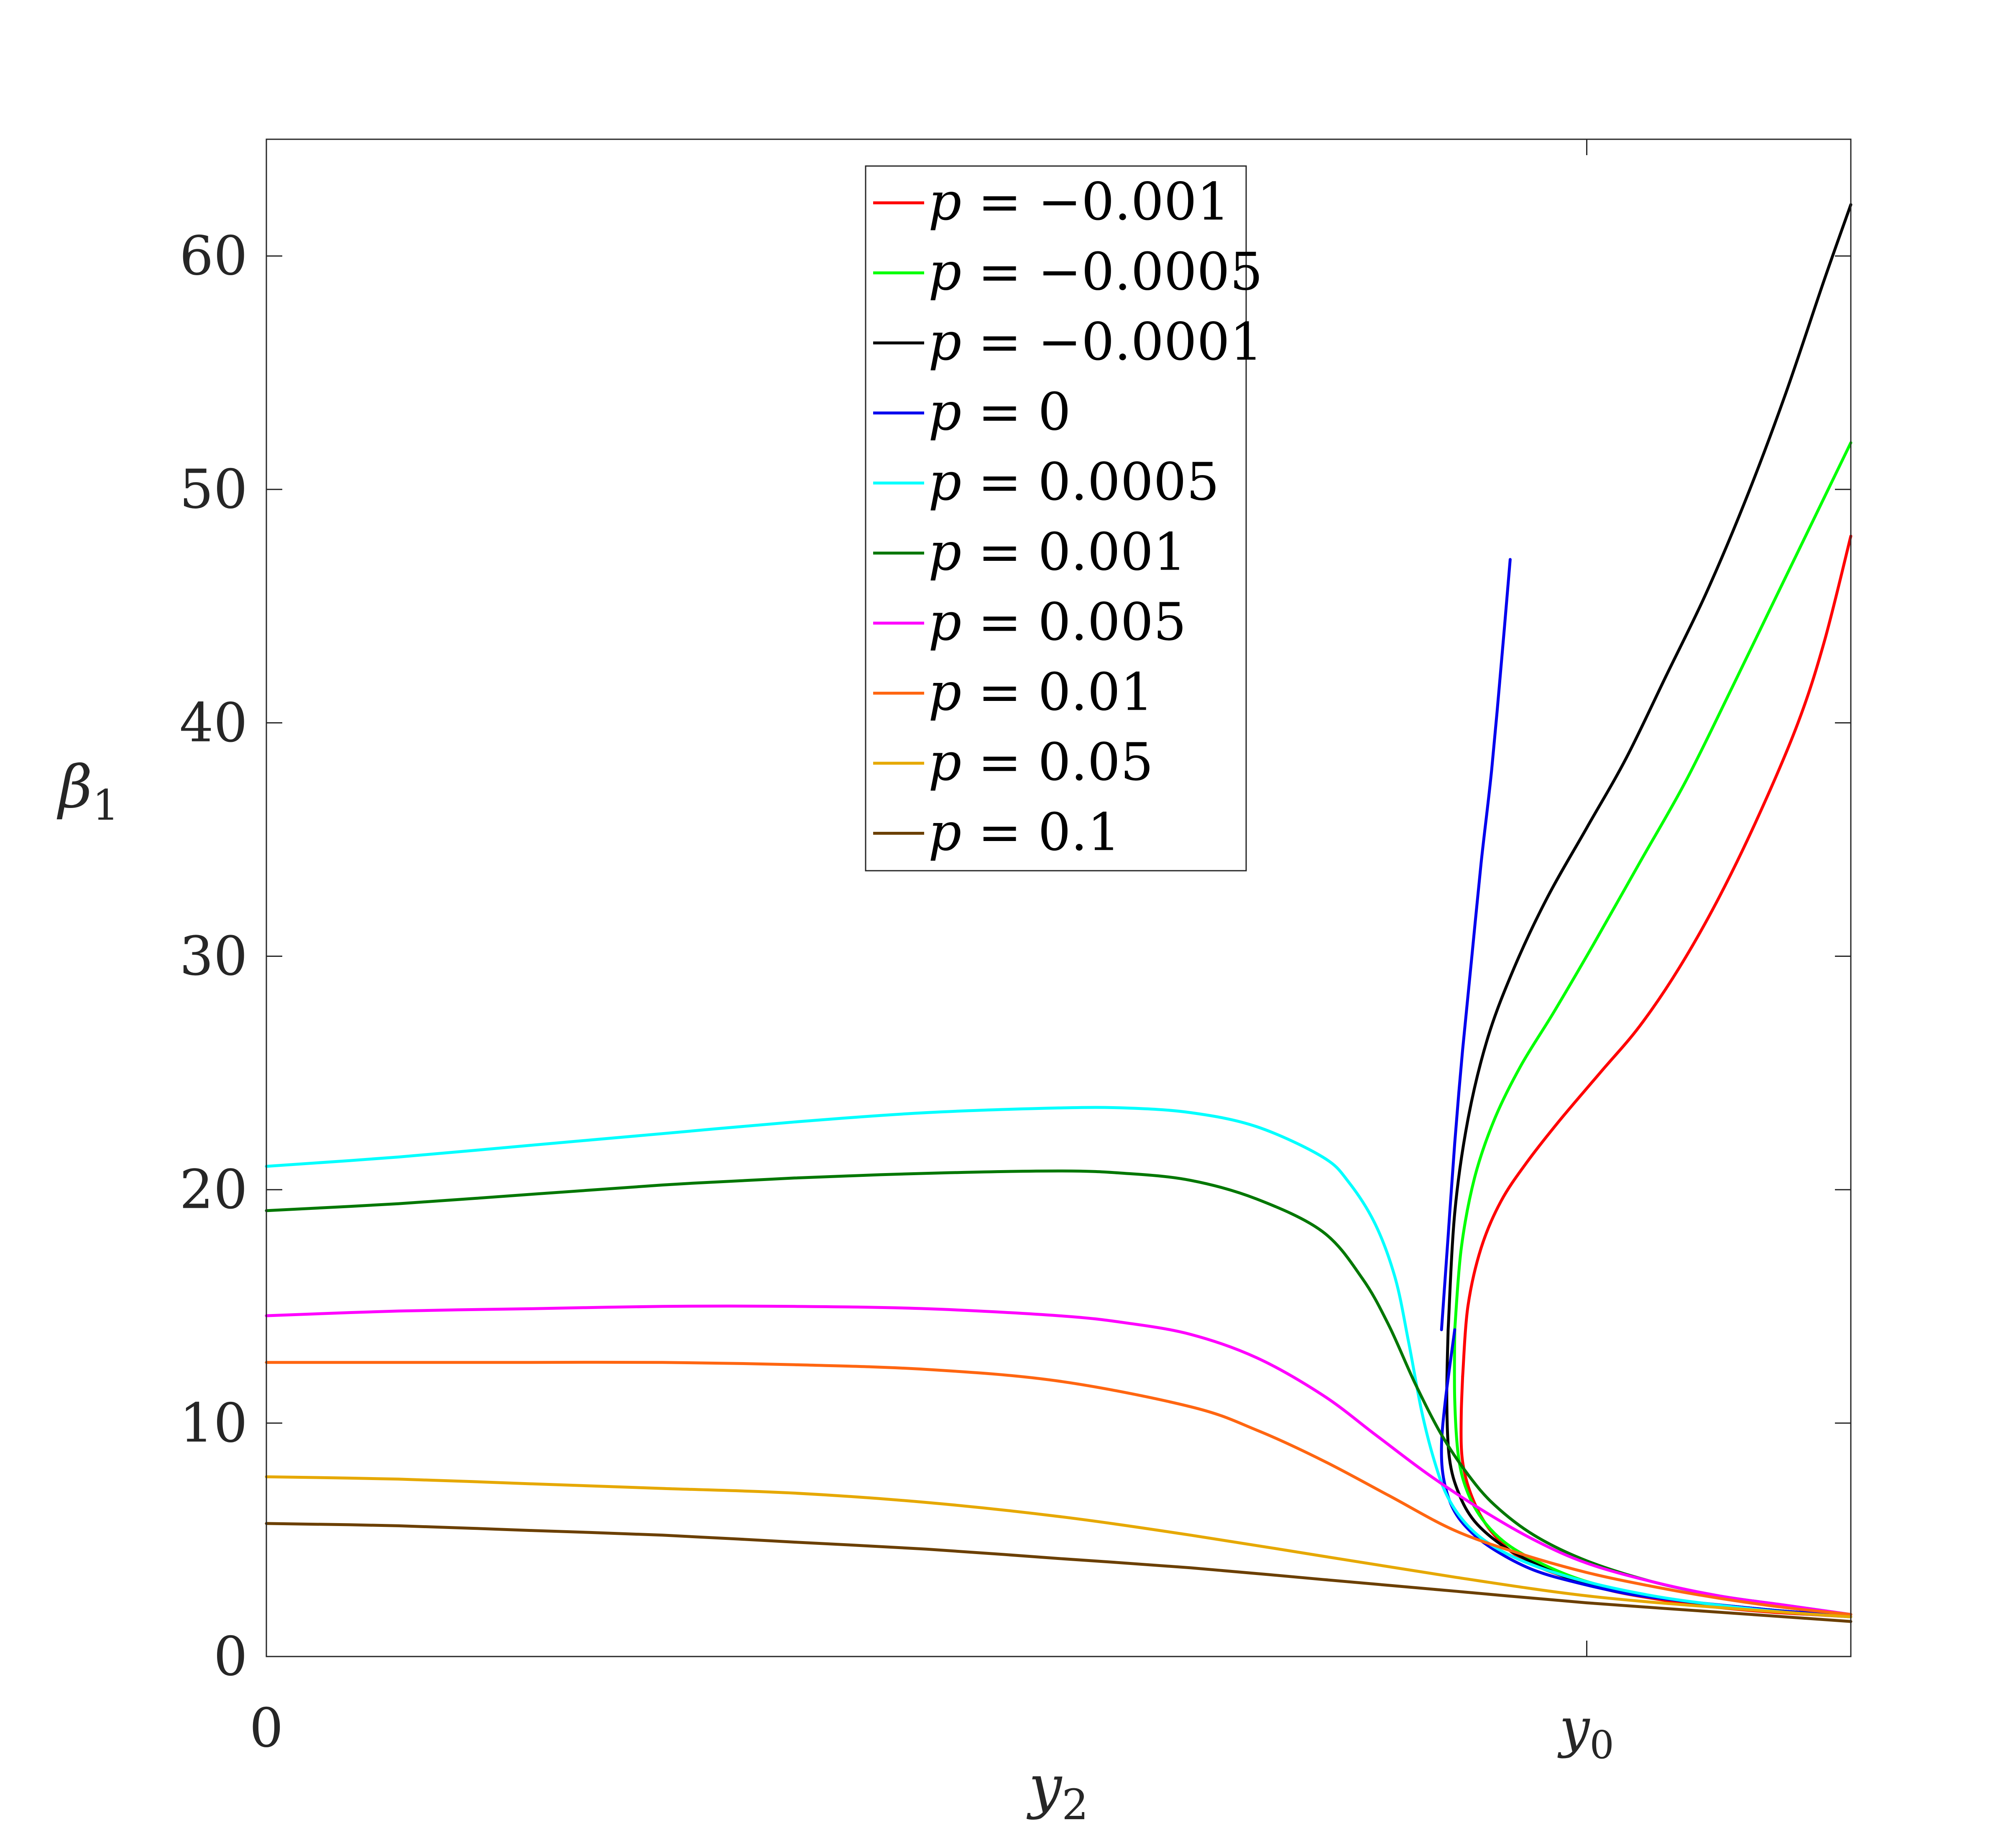 The image size is (2016, 1833). What do you see at coordinates (1095, 272) in the screenshot?
I see `legend-label: p = −0.0005` at bounding box center [1095, 272].